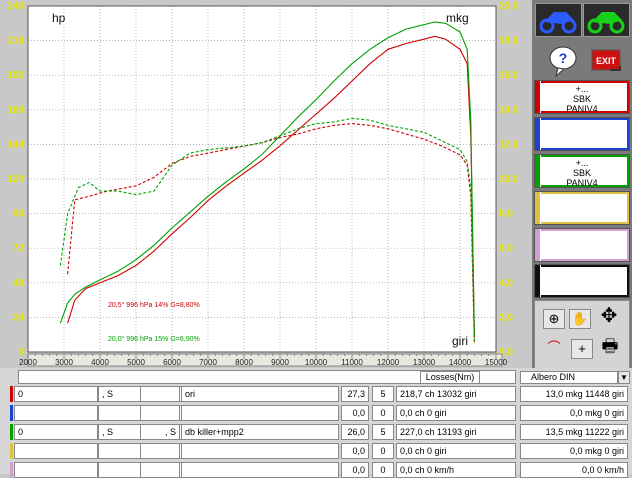 Image resolution: width=632 pixels, height=478 pixels. Describe the element at coordinates (506, 248) in the screenshot. I see `y-right-tick-label: 6,0` at that location.